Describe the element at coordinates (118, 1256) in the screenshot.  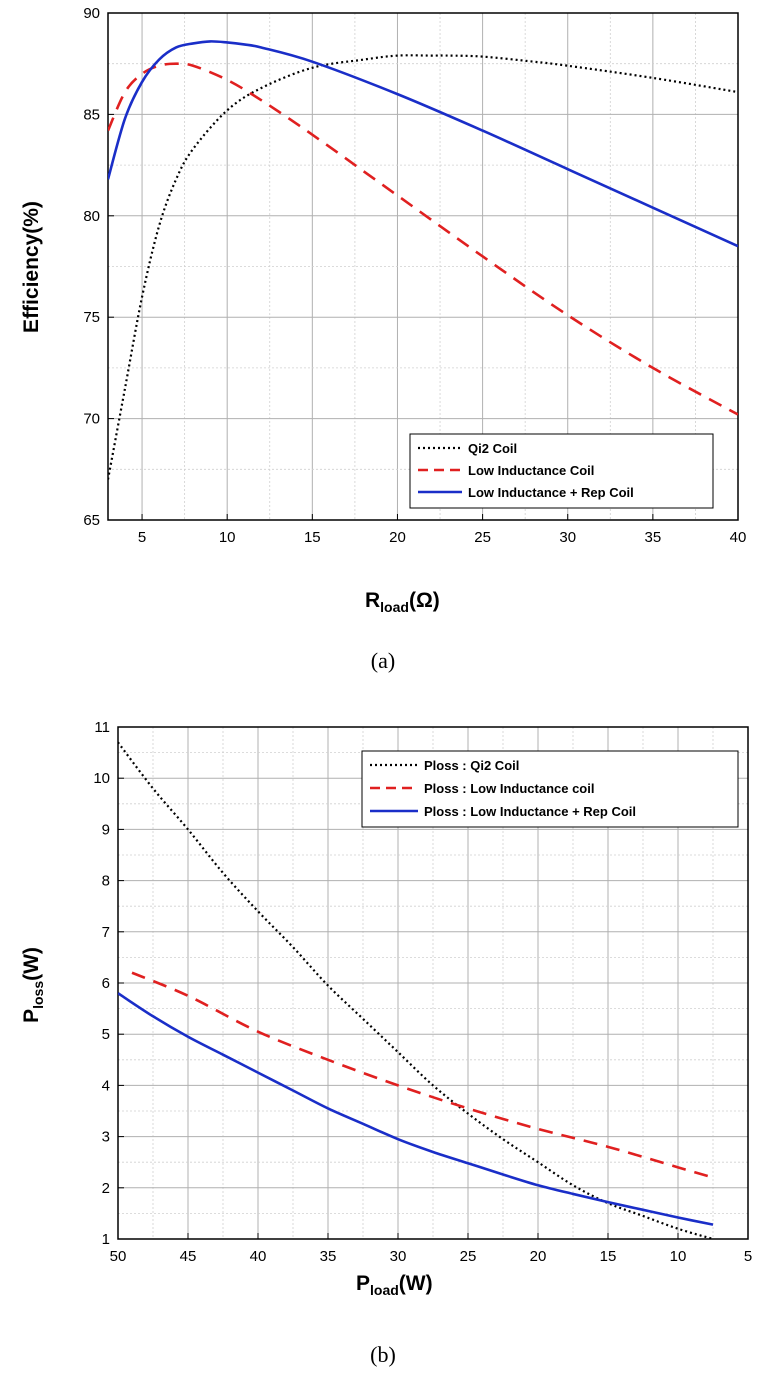
I see `ploss-x-tick-label: 50` at that location.